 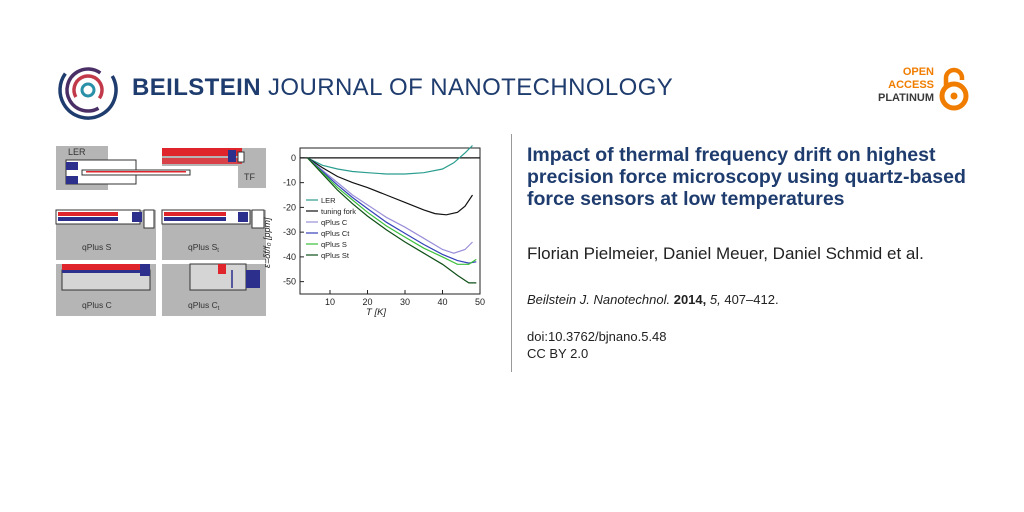 I want to click on panel-label-ler: LER, so click(x=77, y=152).